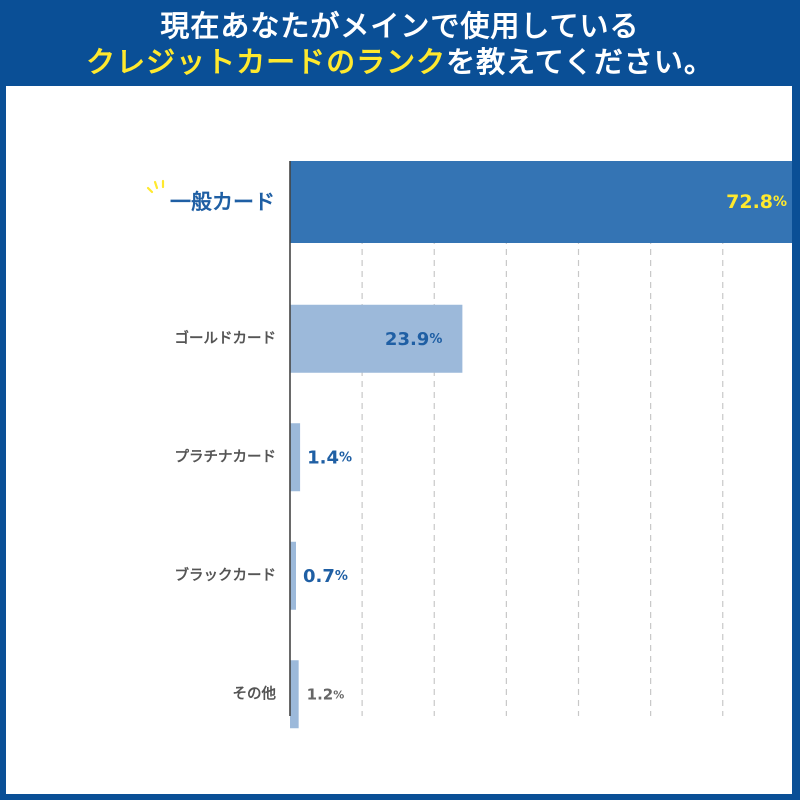 Image resolution: width=800 pixels, height=800 pixels. What do you see at coordinates (266, 62) in the screenshot?
I see `title-highlight: クレジットカードのランク` at bounding box center [266, 62].